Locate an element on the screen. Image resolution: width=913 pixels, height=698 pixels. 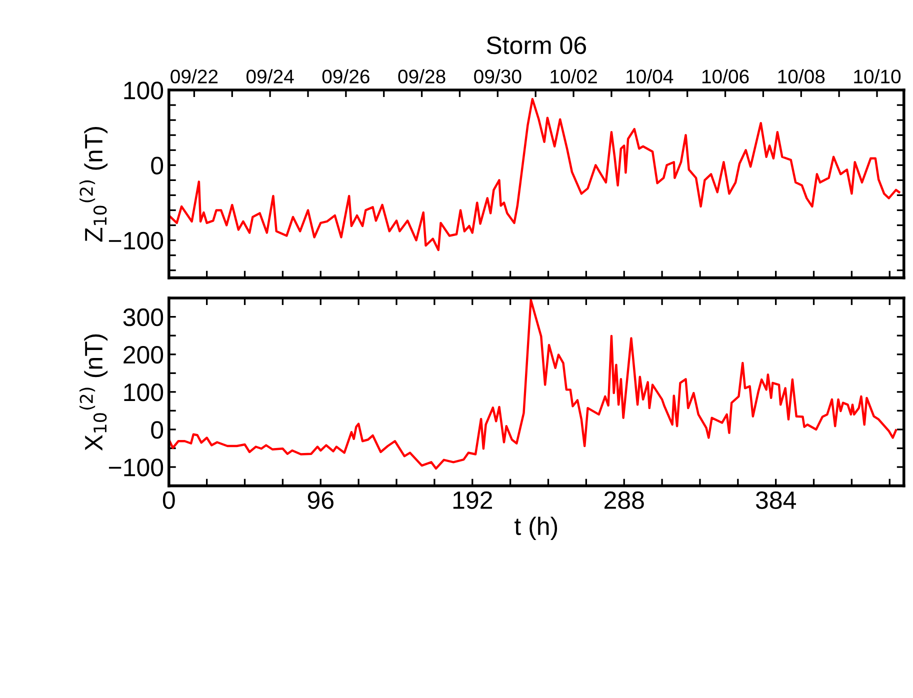
y-axis-title: X$_{10}$$^{(2)}$ (nT) is located at coordinates (93, 392).